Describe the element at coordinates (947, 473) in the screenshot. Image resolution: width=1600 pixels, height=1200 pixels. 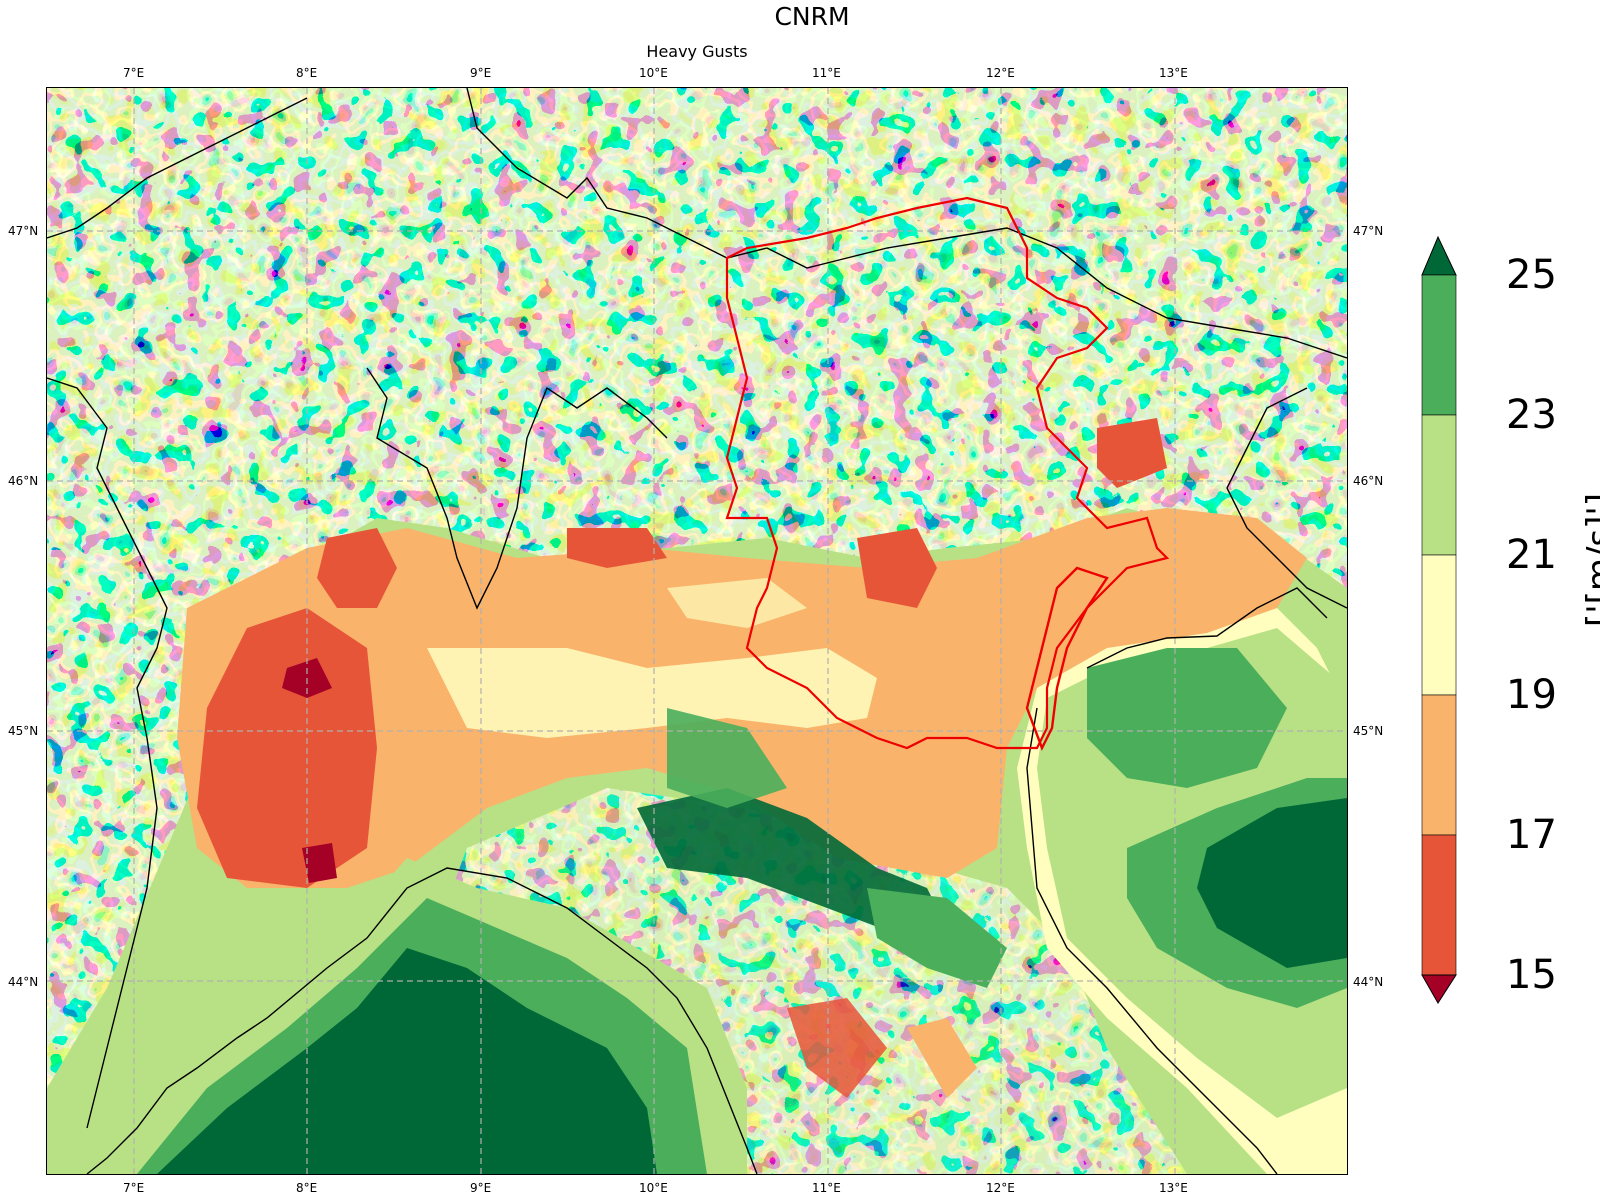
I see `veneto-region-outline` at that location.